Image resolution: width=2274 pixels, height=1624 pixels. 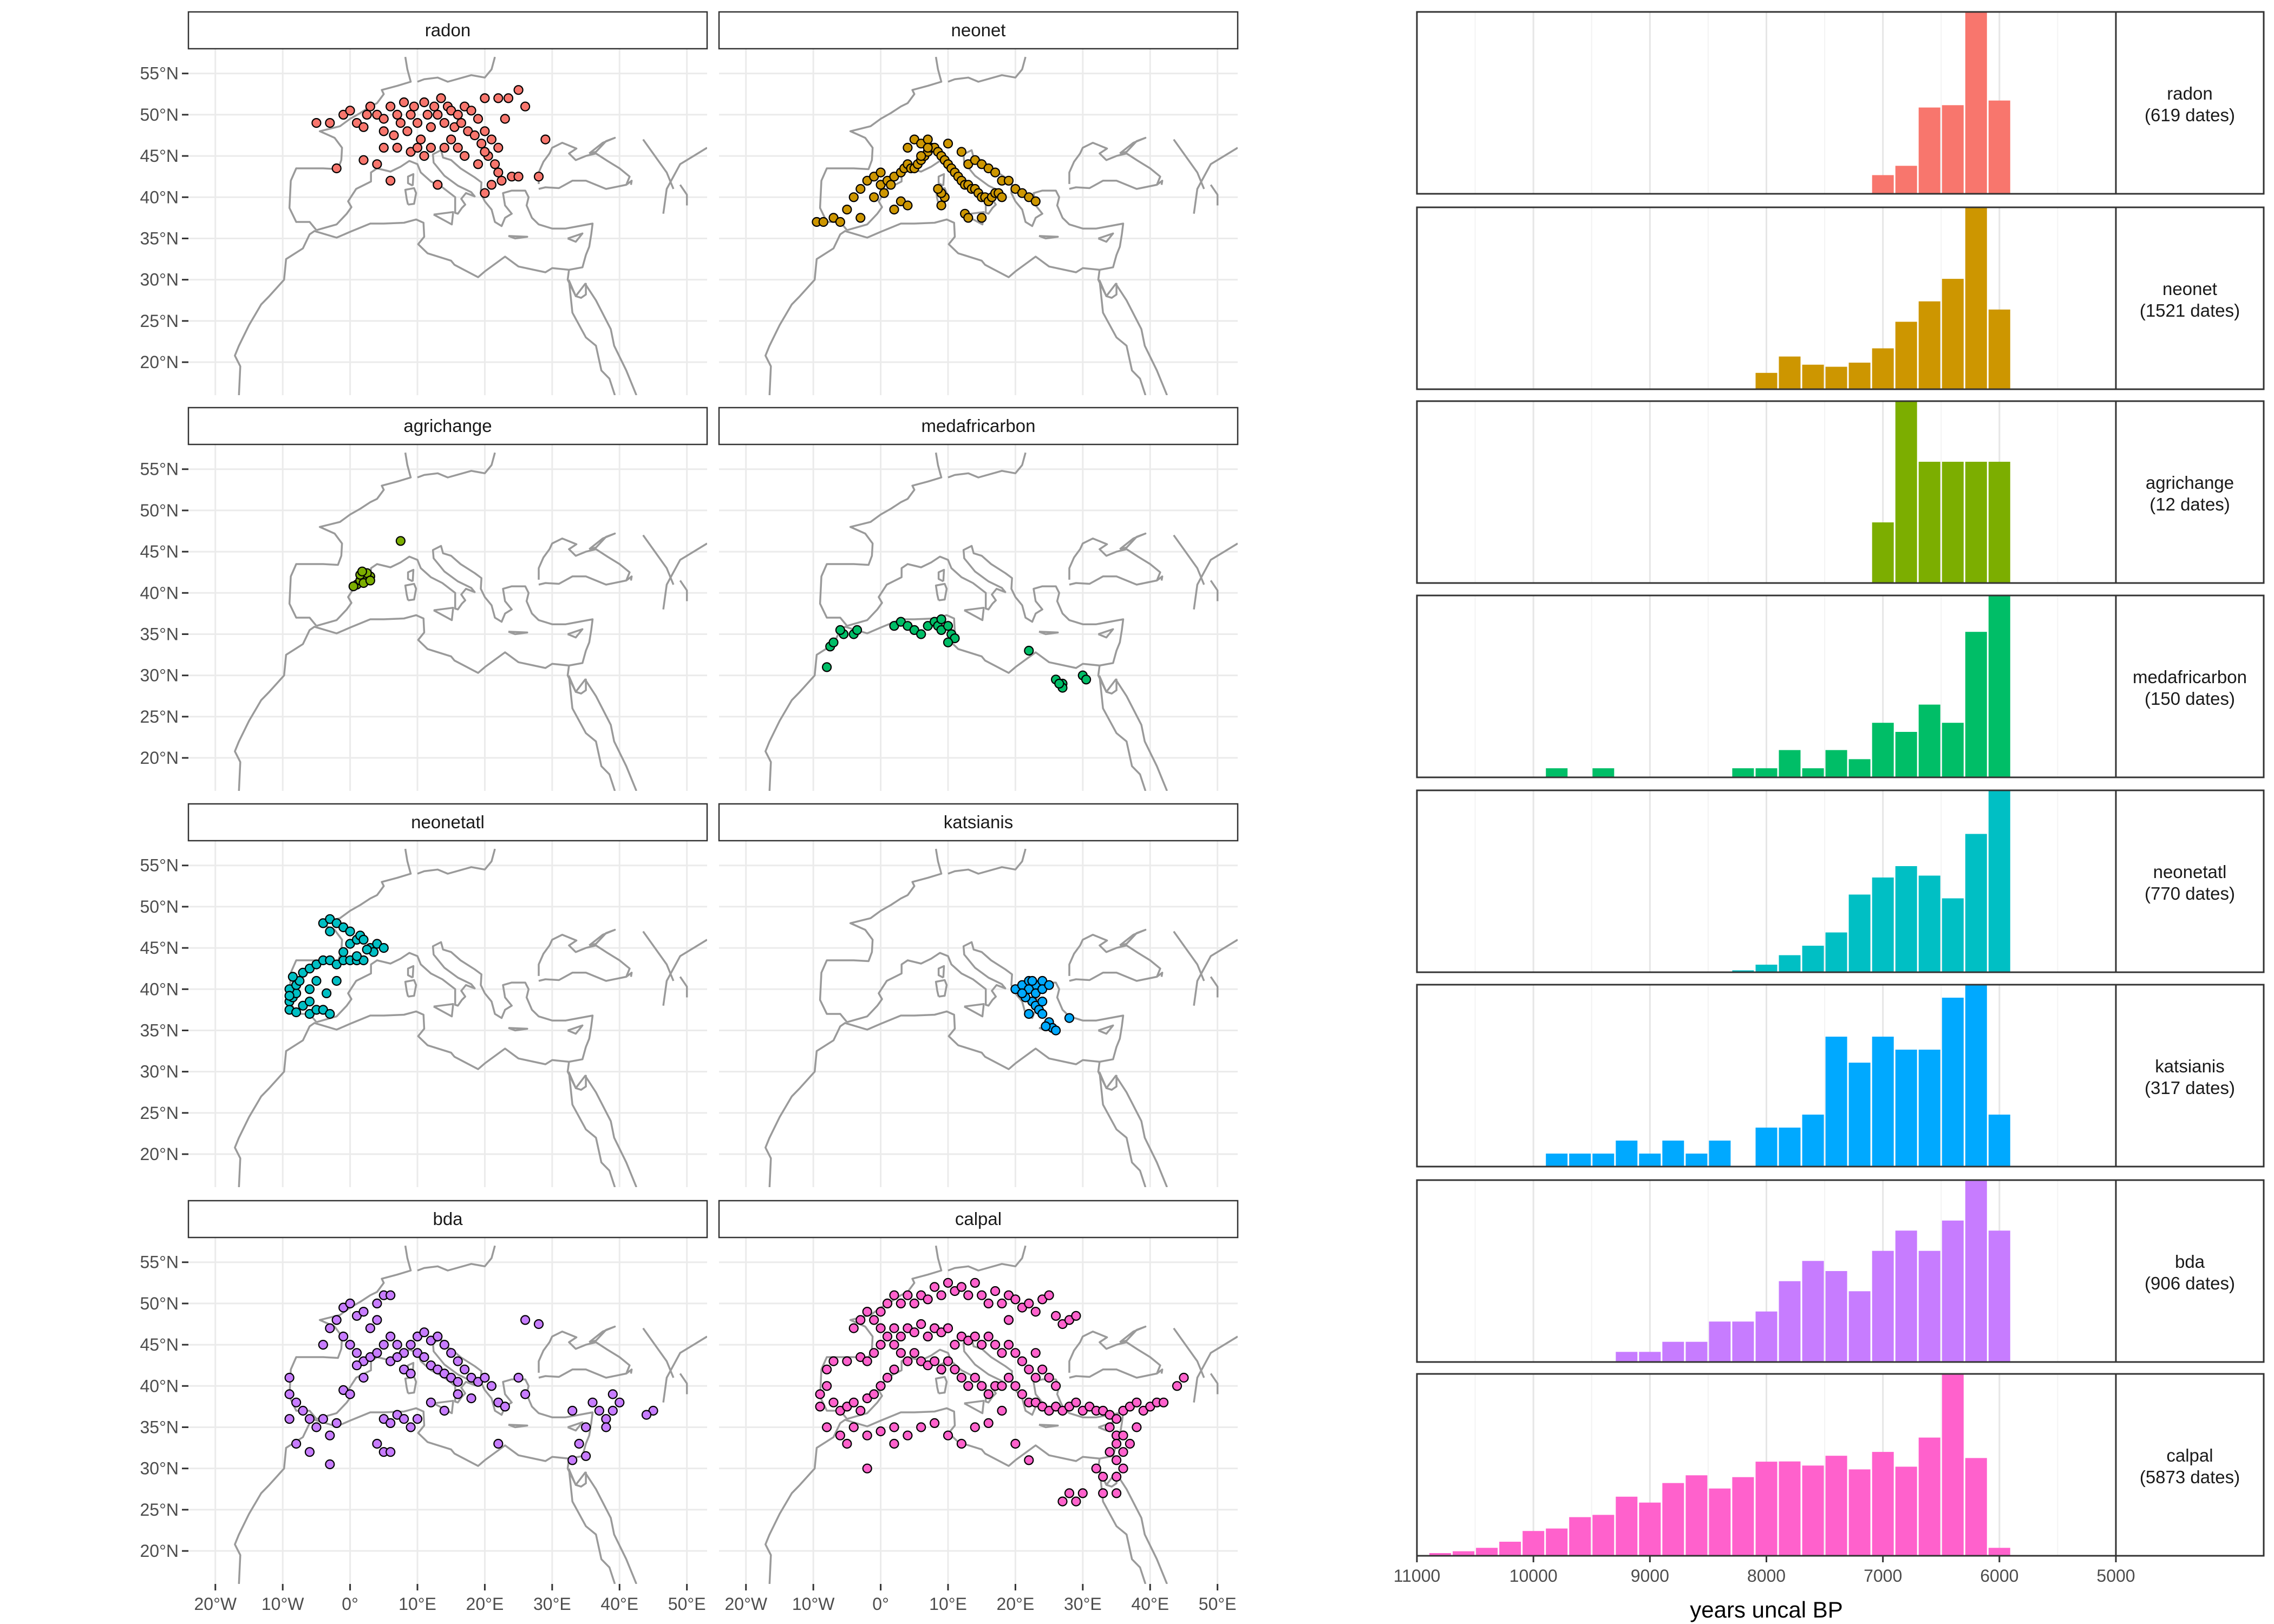 I want to click on facet-strip, so click(x=448, y=1219).